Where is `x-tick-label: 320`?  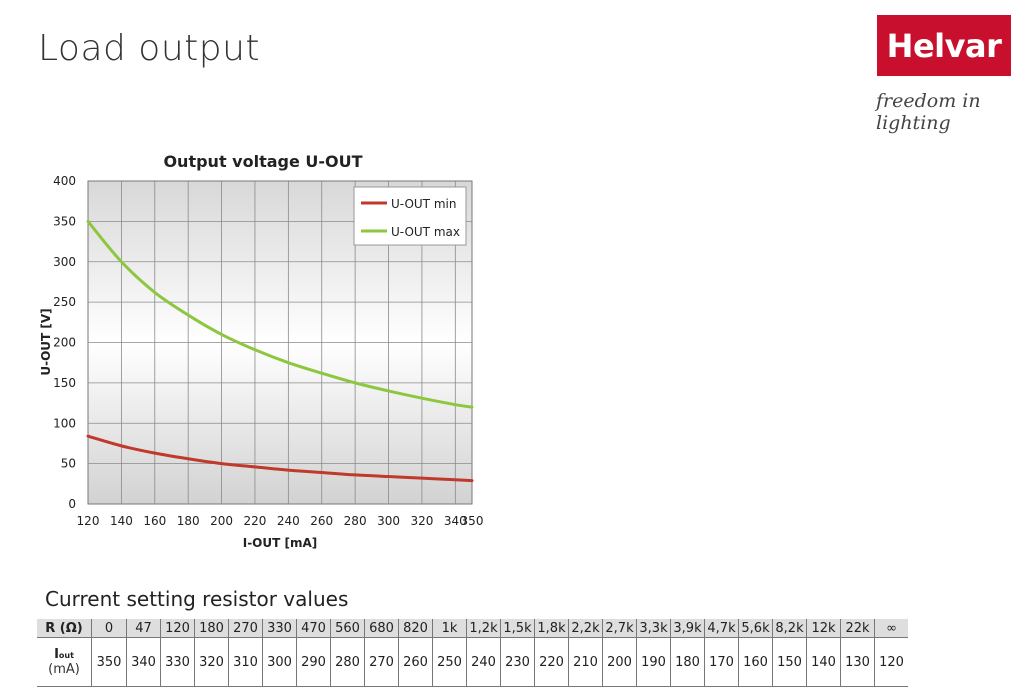 x-tick-label: 320 is located at coordinates (421, 521).